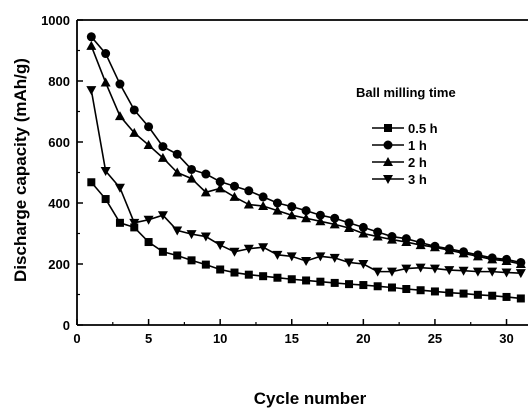  I want to click on legend-entry: 3 h, so click(399, 179).